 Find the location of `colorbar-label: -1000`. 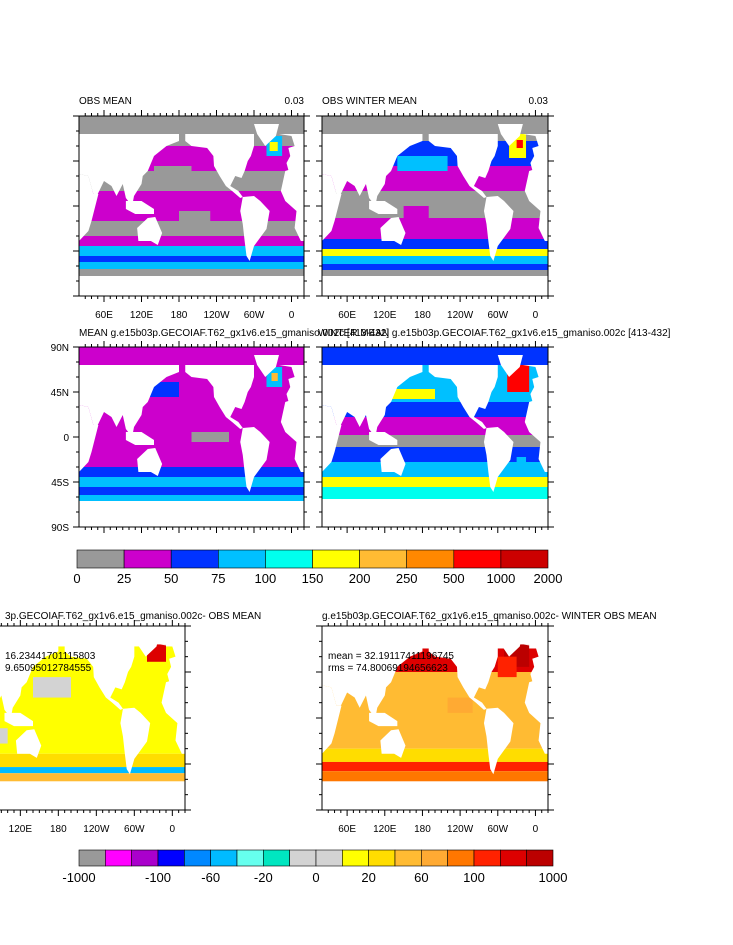

colorbar-label: -1000 is located at coordinates (78, 877).